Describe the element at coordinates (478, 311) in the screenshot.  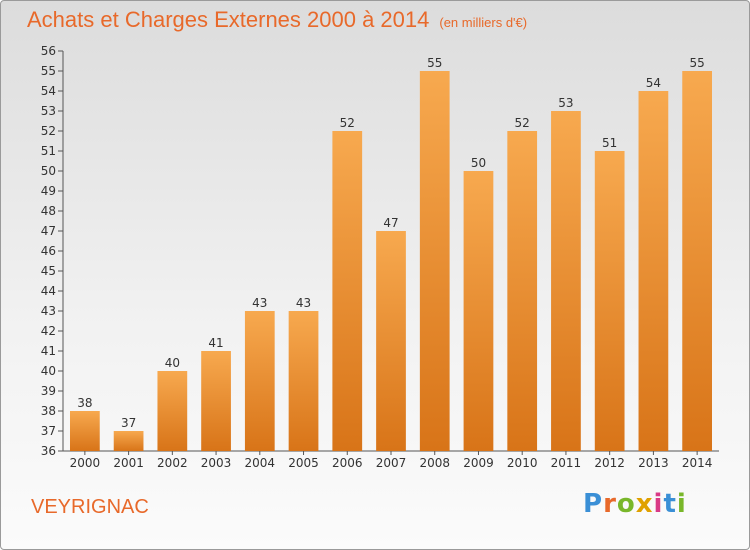
I see `bar-2009` at that location.